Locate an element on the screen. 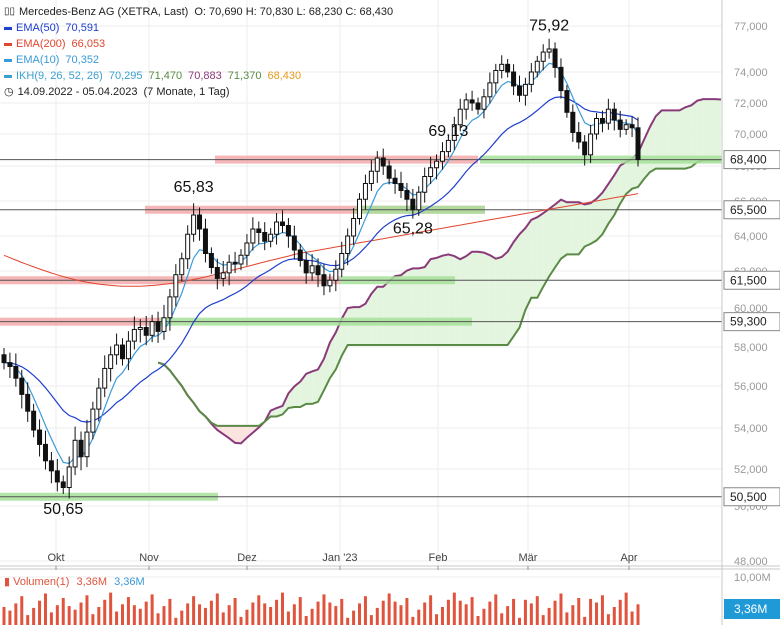  price-annotation: 65,28 is located at coordinates (413, 229).